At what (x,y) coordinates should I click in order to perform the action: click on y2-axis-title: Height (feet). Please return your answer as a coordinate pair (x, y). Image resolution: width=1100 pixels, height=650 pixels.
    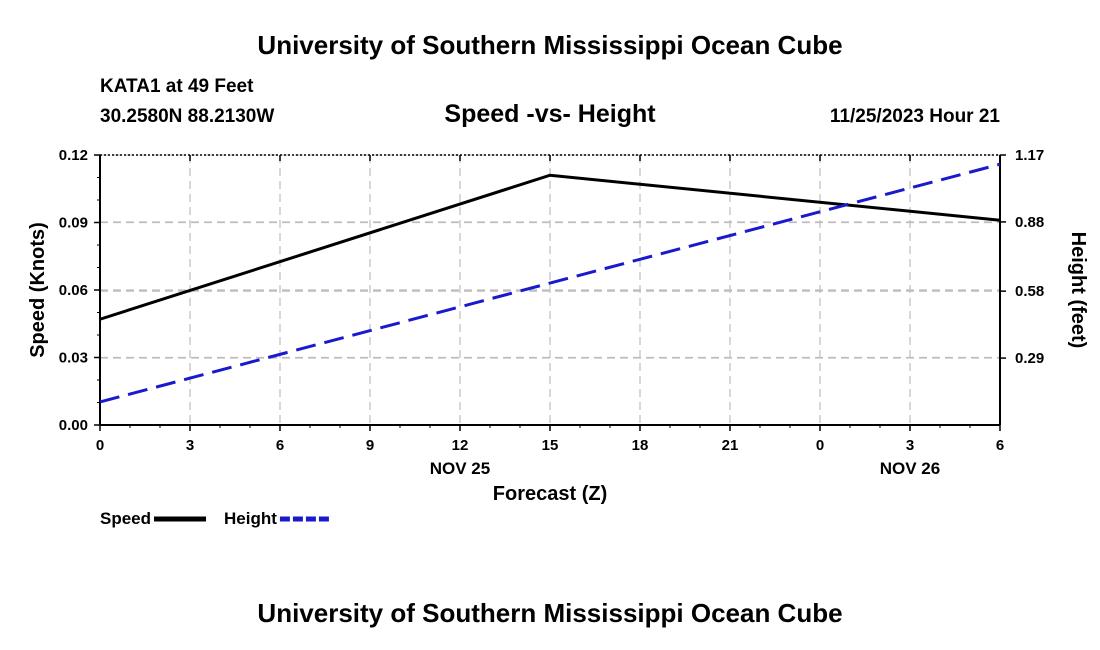
    Looking at the image, I should click on (1078, 290).